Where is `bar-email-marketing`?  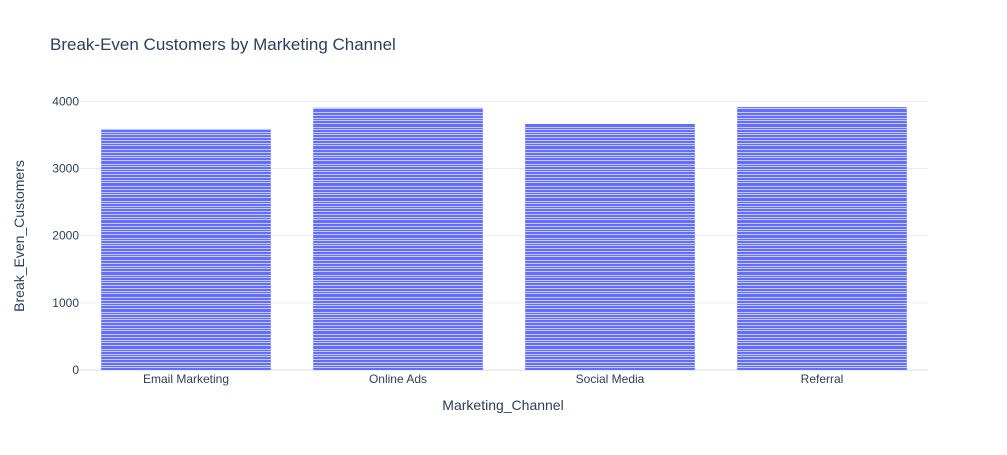
bar-email-marketing is located at coordinates (186, 249).